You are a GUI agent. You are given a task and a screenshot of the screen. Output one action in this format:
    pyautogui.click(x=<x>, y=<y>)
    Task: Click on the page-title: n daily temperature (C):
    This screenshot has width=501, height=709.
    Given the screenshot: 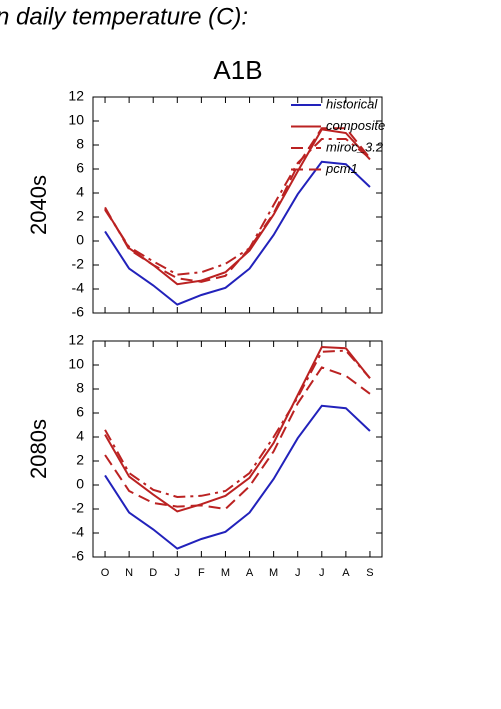 What is the action you would take?
    pyautogui.click(x=124, y=16)
    